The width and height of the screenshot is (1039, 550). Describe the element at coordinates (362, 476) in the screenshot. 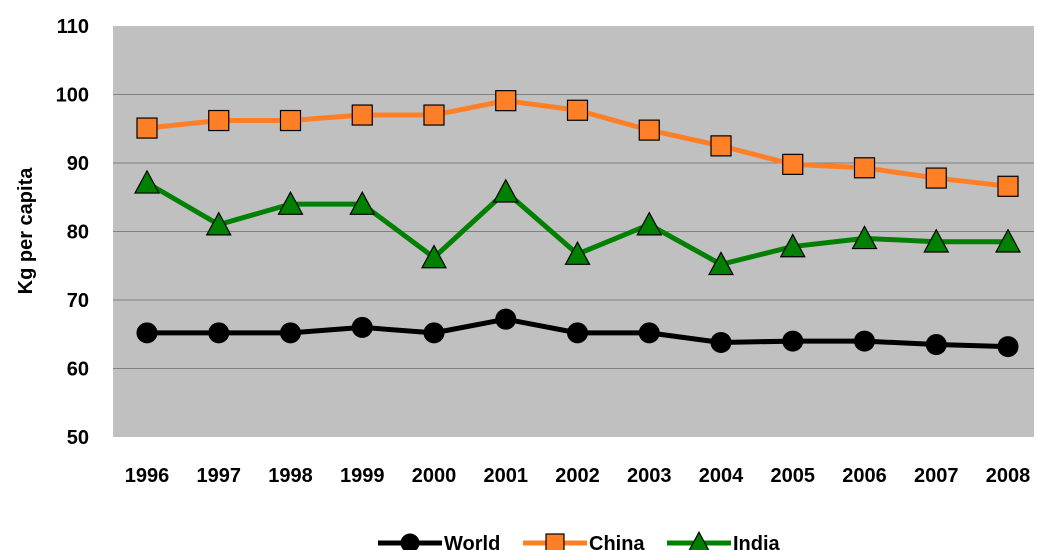

I see `x-tick-label: 1999` at that location.